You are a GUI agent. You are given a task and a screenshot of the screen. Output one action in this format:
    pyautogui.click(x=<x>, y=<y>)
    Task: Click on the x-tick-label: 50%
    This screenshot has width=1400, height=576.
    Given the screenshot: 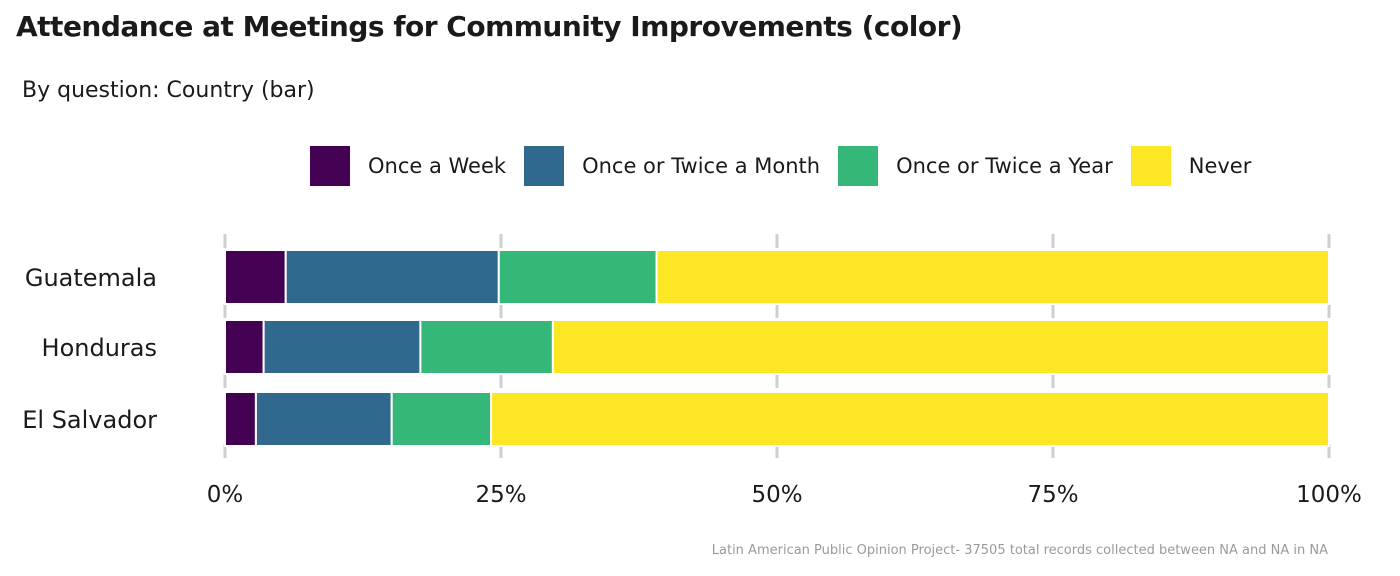 What is the action you would take?
    pyautogui.click(x=776, y=495)
    